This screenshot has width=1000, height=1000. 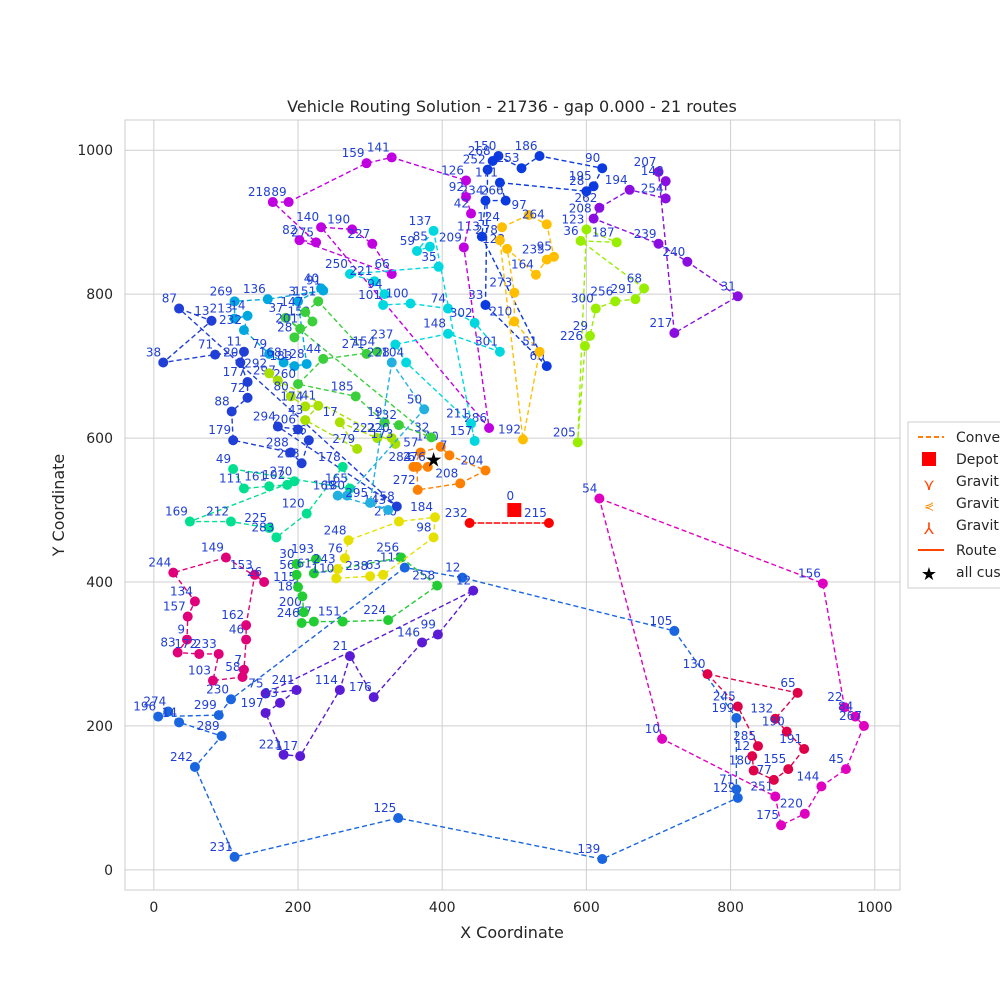 What do you see at coordinates (976, 551) in the screenshot?
I see `legend-label-route: Route` at bounding box center [976, 551].